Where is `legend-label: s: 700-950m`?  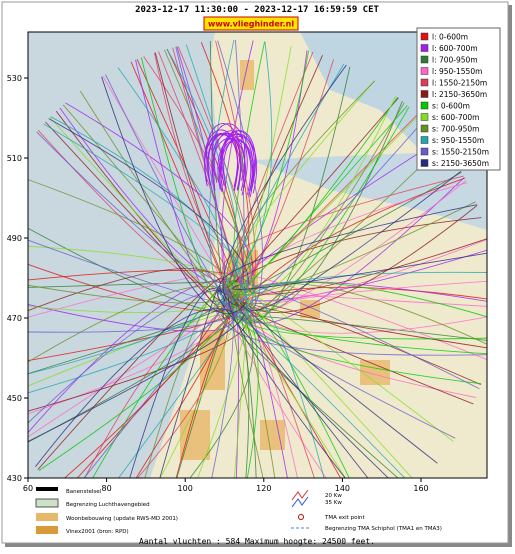 legend-label: s: 700-950m is located at coordinates (455, 129).